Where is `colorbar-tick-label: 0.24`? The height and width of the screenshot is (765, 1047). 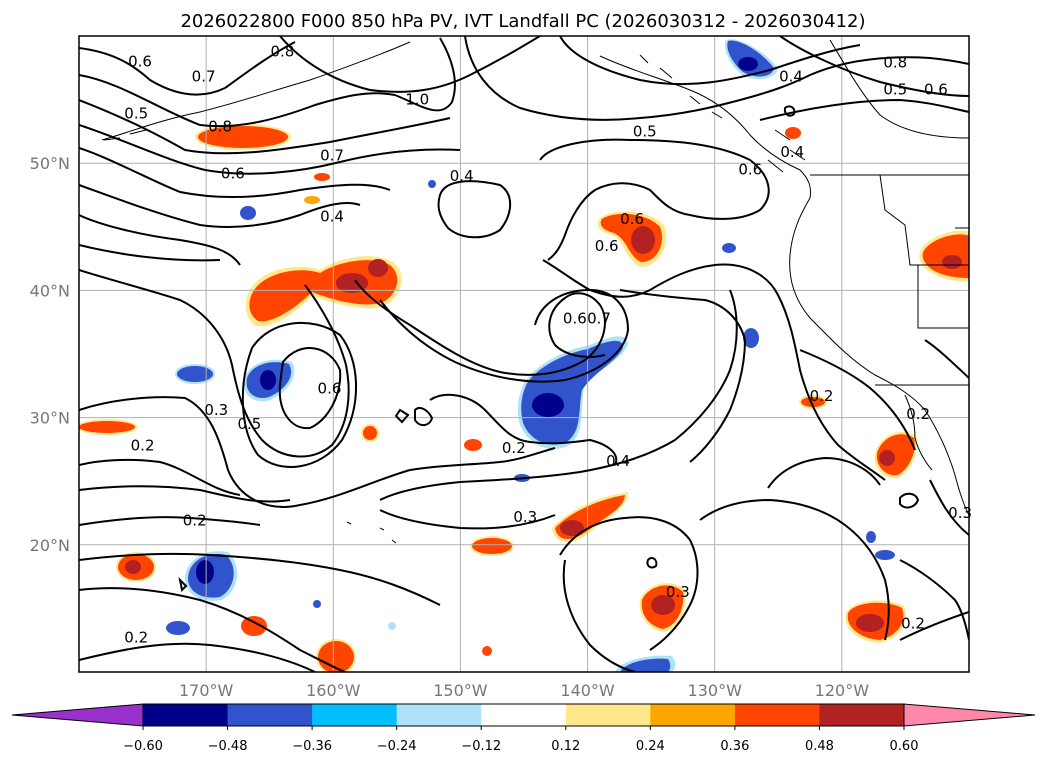
colorbar-tick-label: 0.24 is located at coordinates (650, 746).